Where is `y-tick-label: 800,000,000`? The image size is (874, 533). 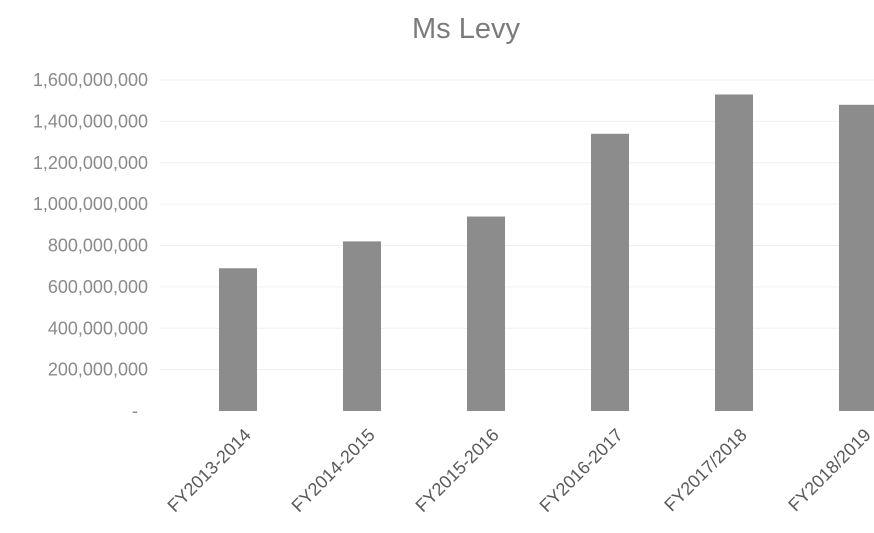
y-tick-label: 800,000,000 is located at coordinates (98, 246).